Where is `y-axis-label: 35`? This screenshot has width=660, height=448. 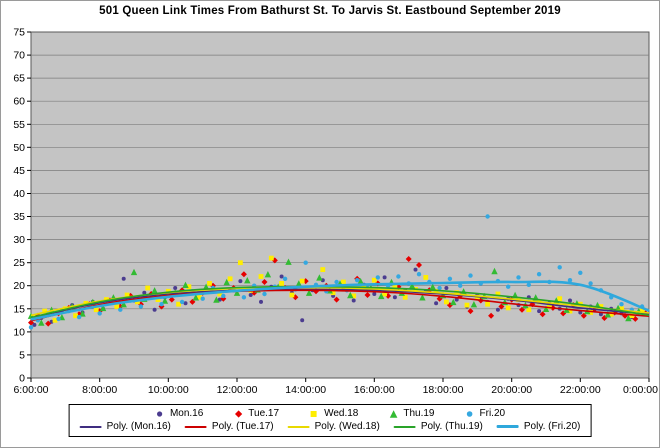
y-axis-label: 35 is located at coordinates (19, 217).